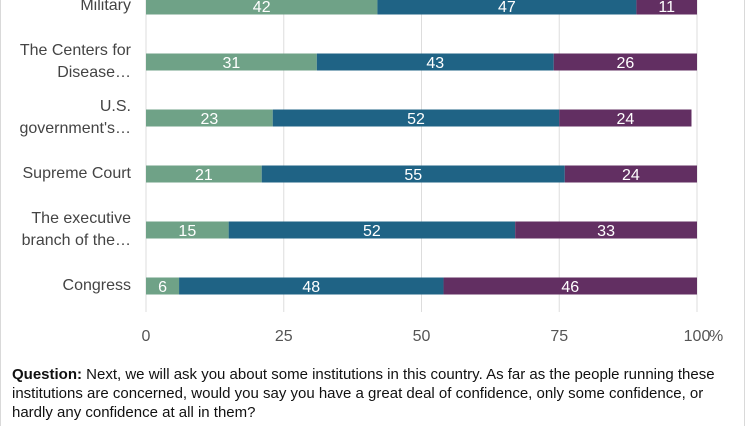 Image resolution: width=747 pixels, height=426 pixels. I want to click on data-label-3-0: 21, so click(204, 175).